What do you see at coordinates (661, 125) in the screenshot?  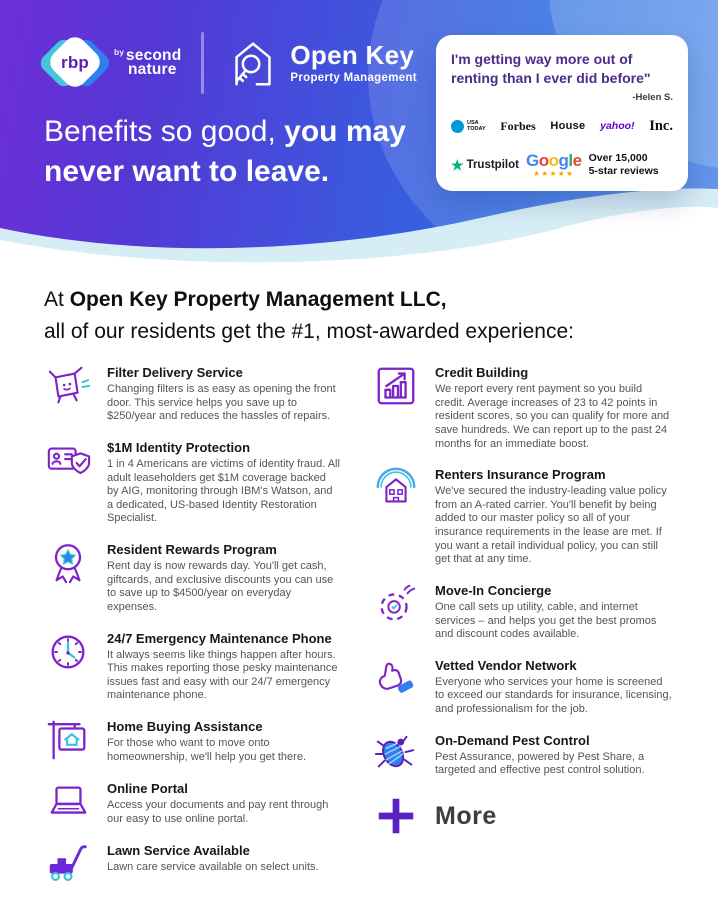 I see `inc-logo: Inc.` at bounding box center [661, 125].